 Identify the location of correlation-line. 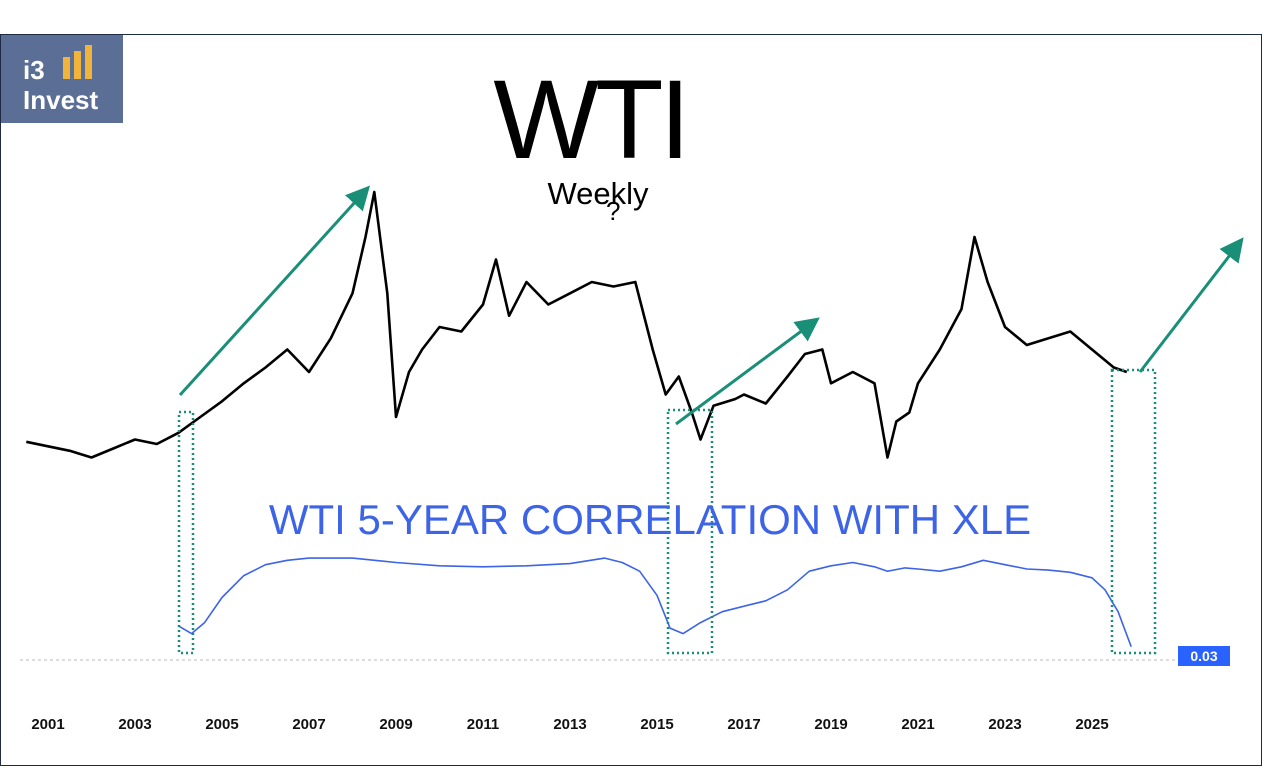
(655, 602).